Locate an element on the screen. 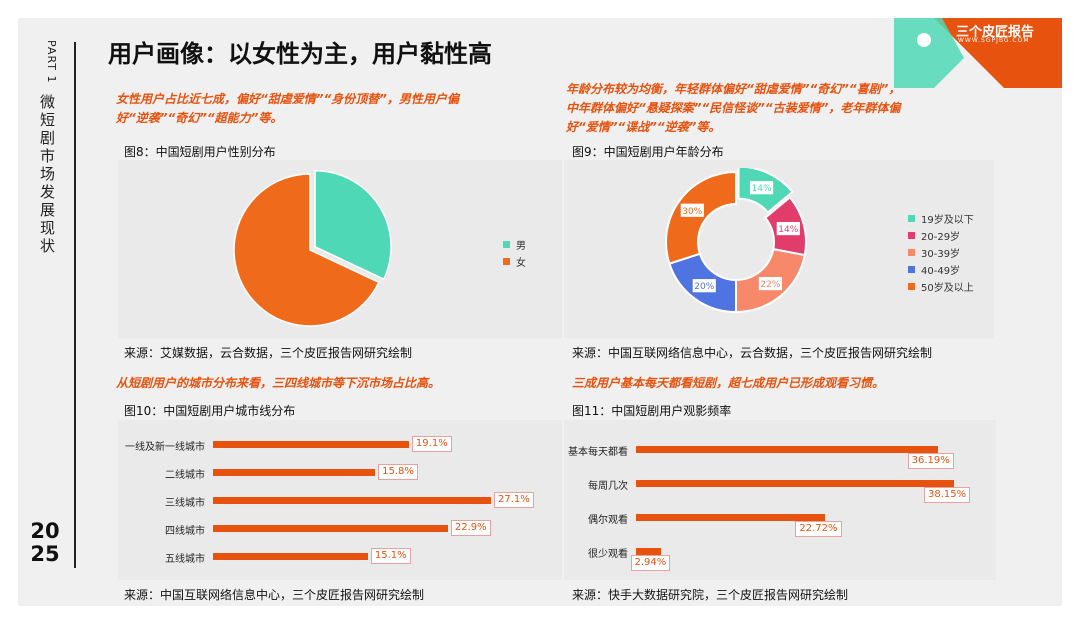  fig11-label: 图11：中国短剧用户观影频率 is located at coordinates (652, 411).